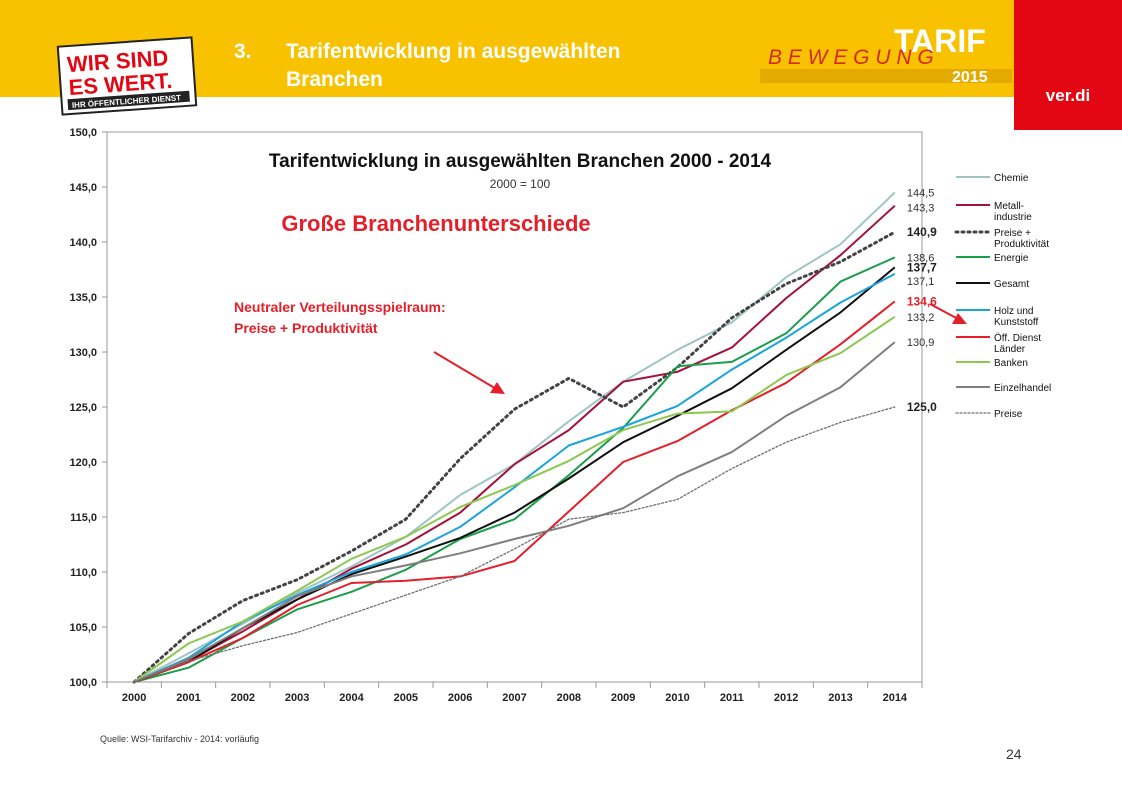 The height and width of the screenshot is (793, 1122). I want to click on x-tick-label: 2013, so click(840, 698).